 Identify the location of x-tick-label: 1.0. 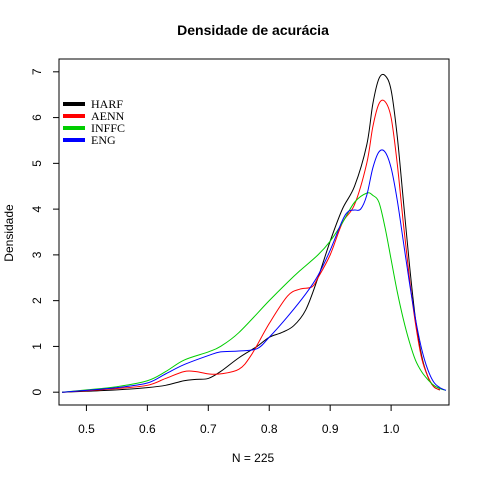
(391, 429).